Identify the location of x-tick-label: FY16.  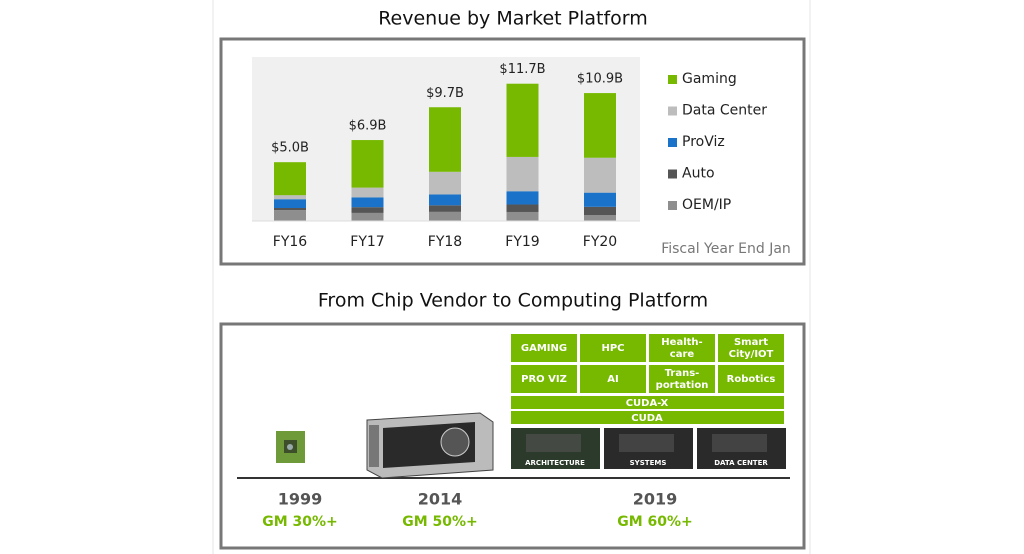
(290, 242).